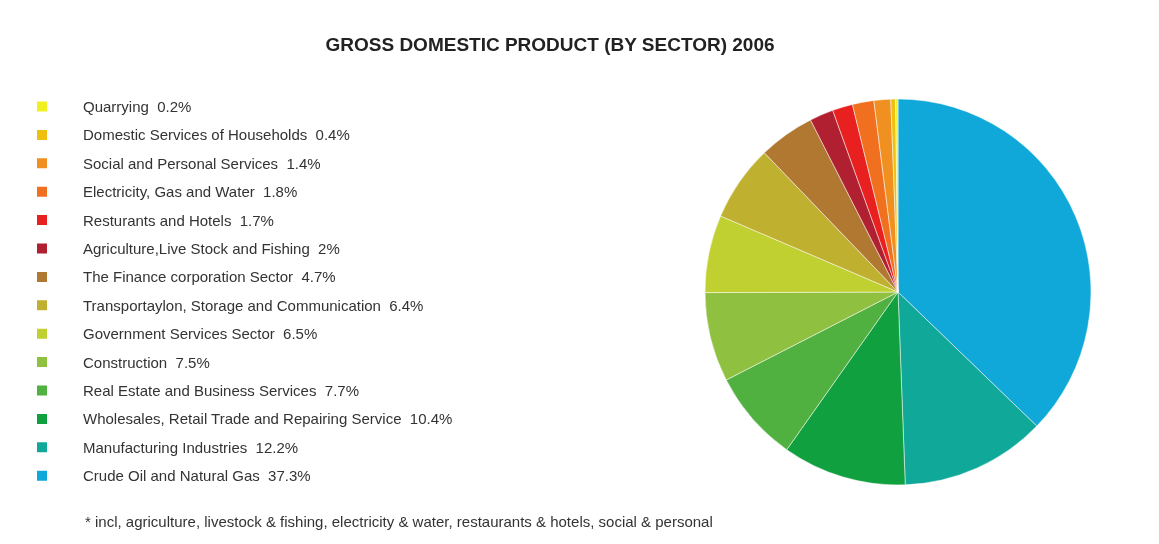  What do you see at coordinates (191, 447) in the screenshot?
I see `legend-label: Manufacturing Industries 12.2%` at bounding box center [191, 447].